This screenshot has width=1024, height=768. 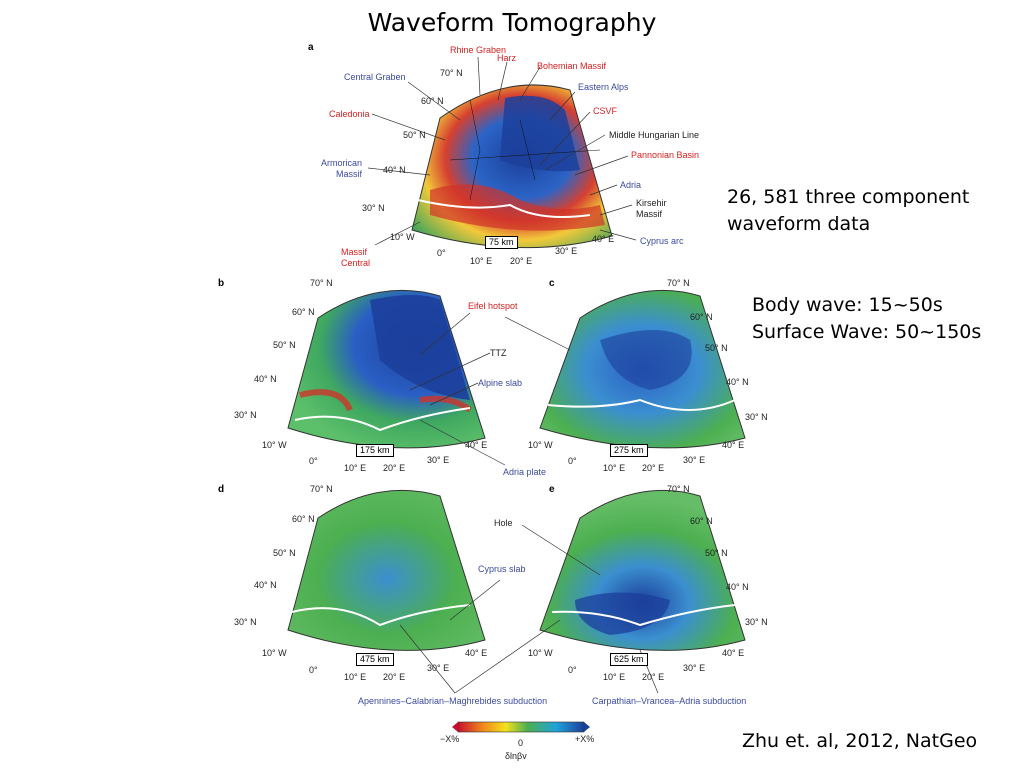 What do you see at coordinates (284, 345) in the screenshot?
I see `coord-b-50n: 50° N` at bounding box center [284, 345].